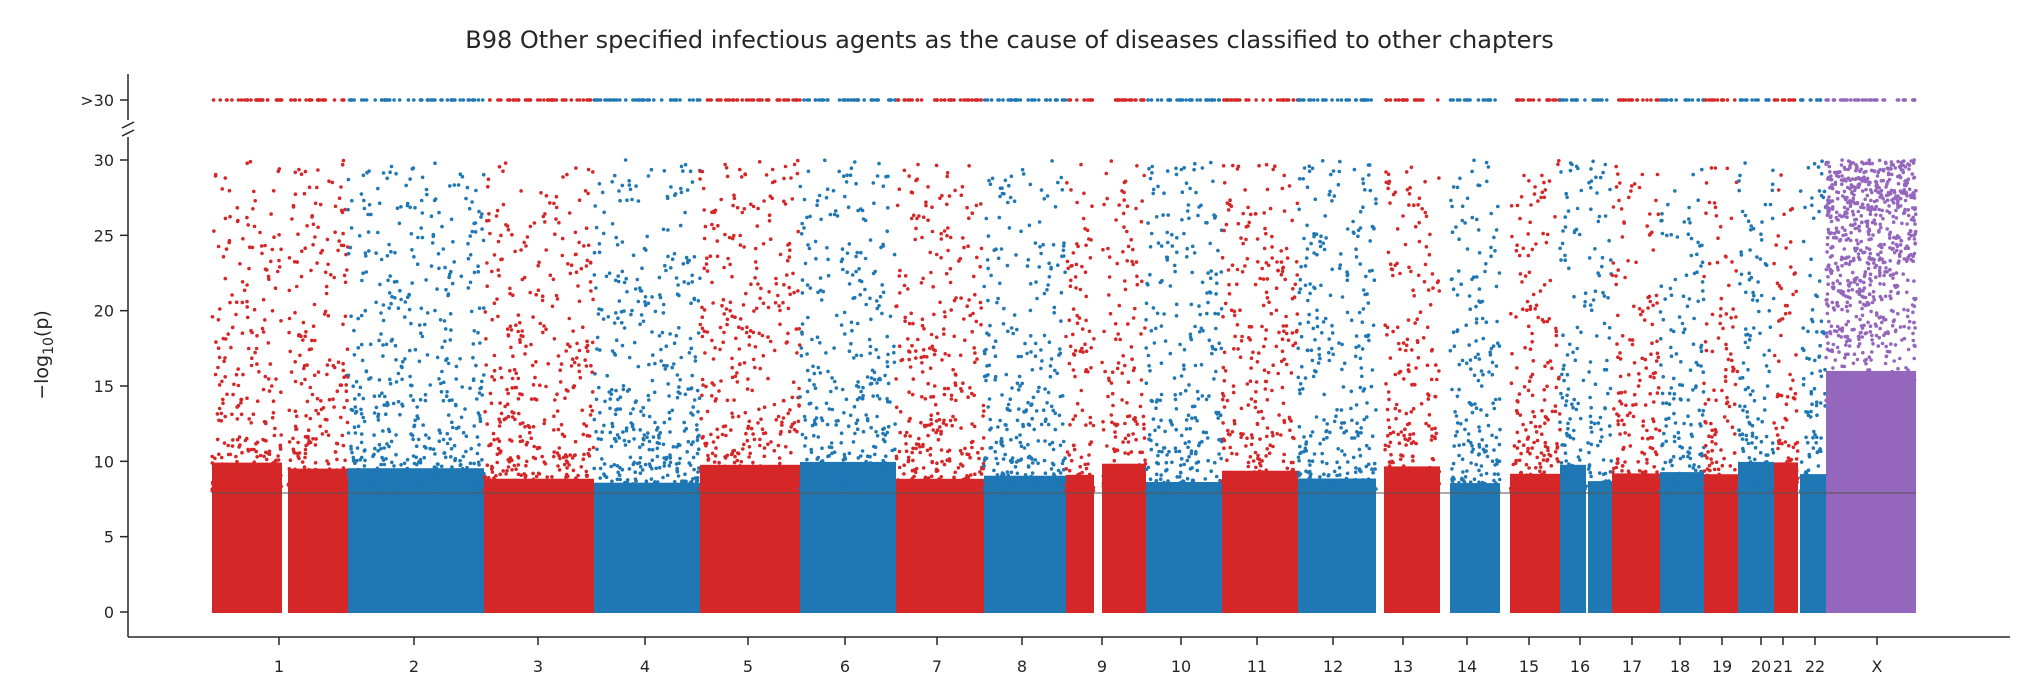 Image resolution: width=2019 pixels, height=700 pixels. I want to click on chrom-7-capped-point, so click(905, 100).